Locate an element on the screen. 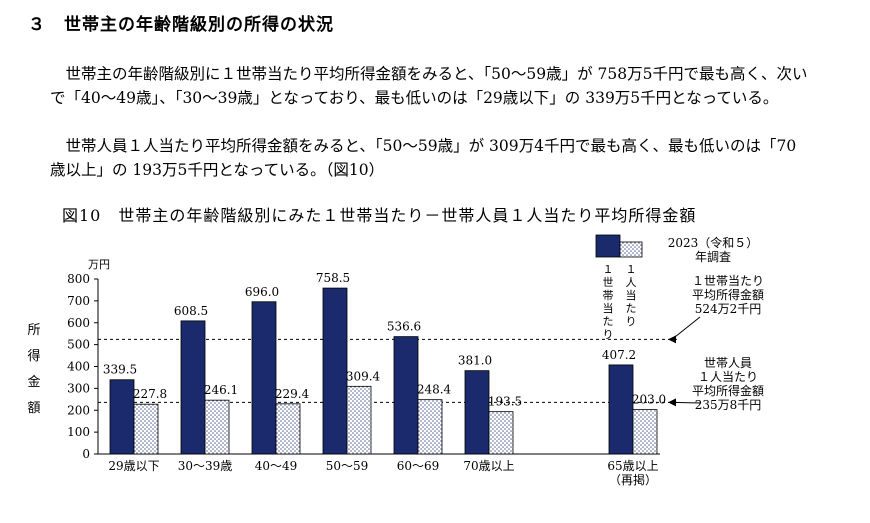  legend-label-household-char: 帯 is located at coordinates (608, 295).